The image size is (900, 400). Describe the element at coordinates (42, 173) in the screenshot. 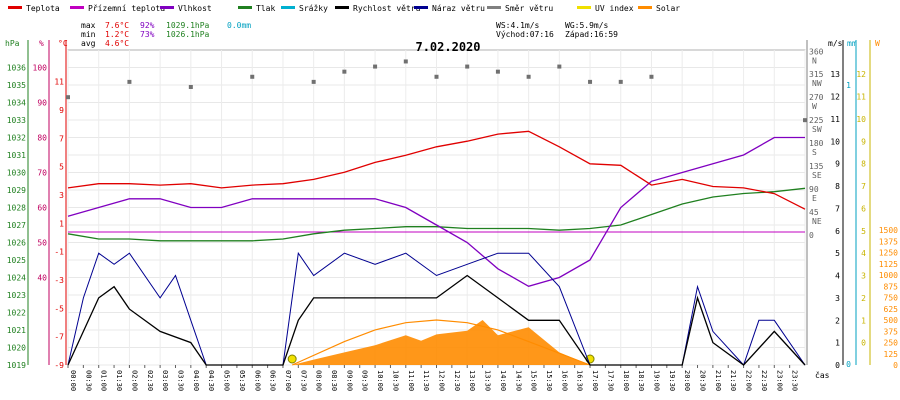

I see `axis-pct-tick: 70` at that location.